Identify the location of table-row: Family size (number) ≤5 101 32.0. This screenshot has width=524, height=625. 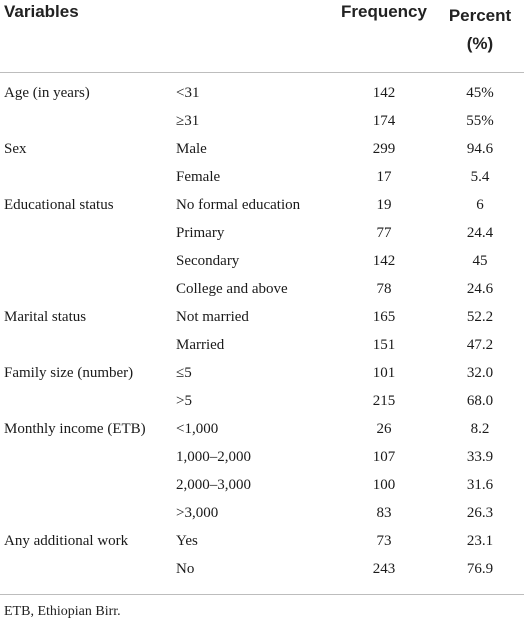
(262, 373).